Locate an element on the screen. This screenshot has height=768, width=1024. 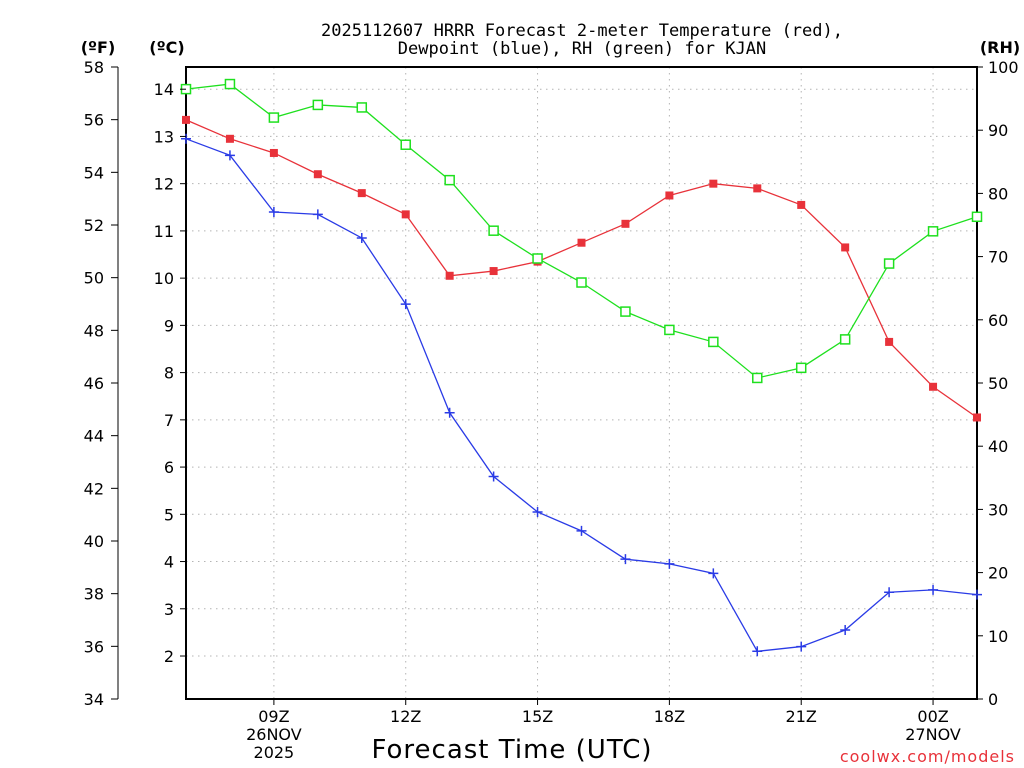
celsius-tick-label: 5 is located at coordinates (169, 514).